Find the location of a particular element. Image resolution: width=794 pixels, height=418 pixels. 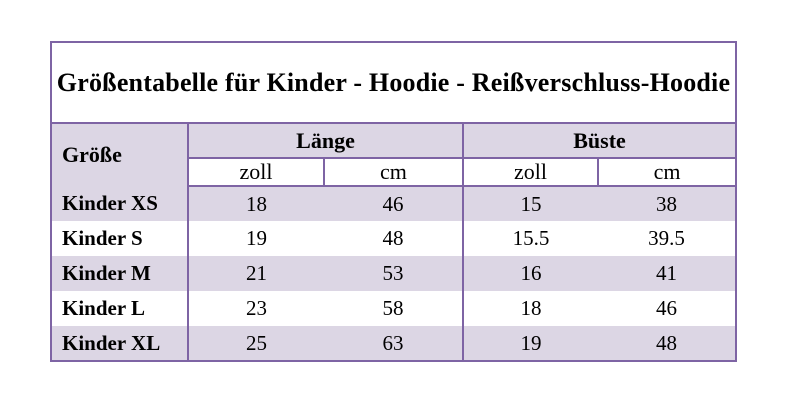

unit-header-bueste-zoll: zoll is located at coordinates (531, 172).